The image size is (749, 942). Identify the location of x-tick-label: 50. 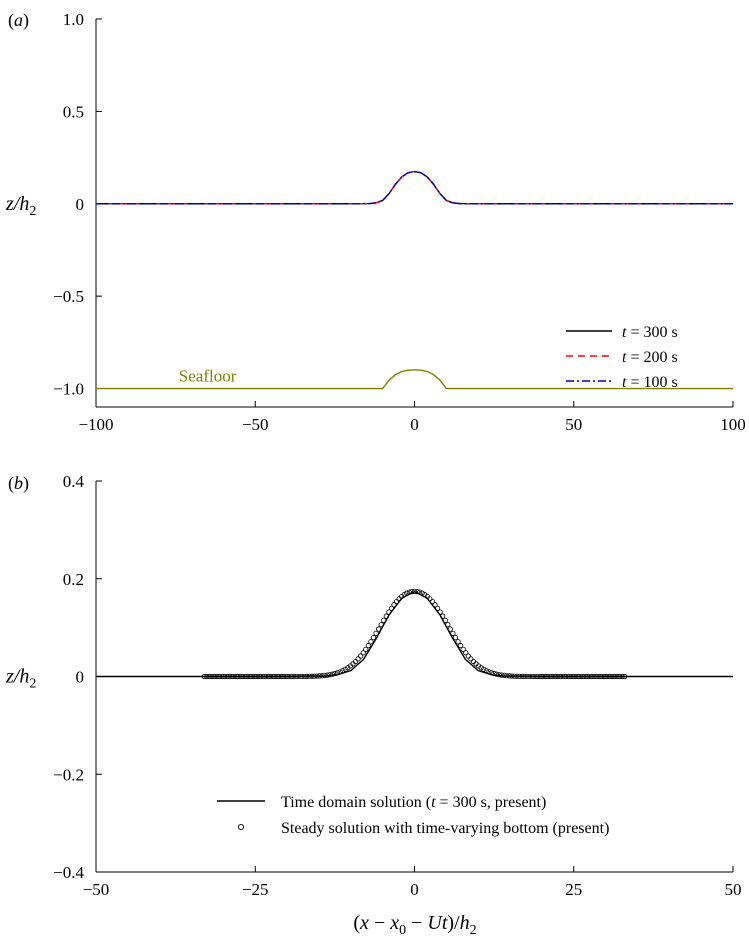
(733, 889).